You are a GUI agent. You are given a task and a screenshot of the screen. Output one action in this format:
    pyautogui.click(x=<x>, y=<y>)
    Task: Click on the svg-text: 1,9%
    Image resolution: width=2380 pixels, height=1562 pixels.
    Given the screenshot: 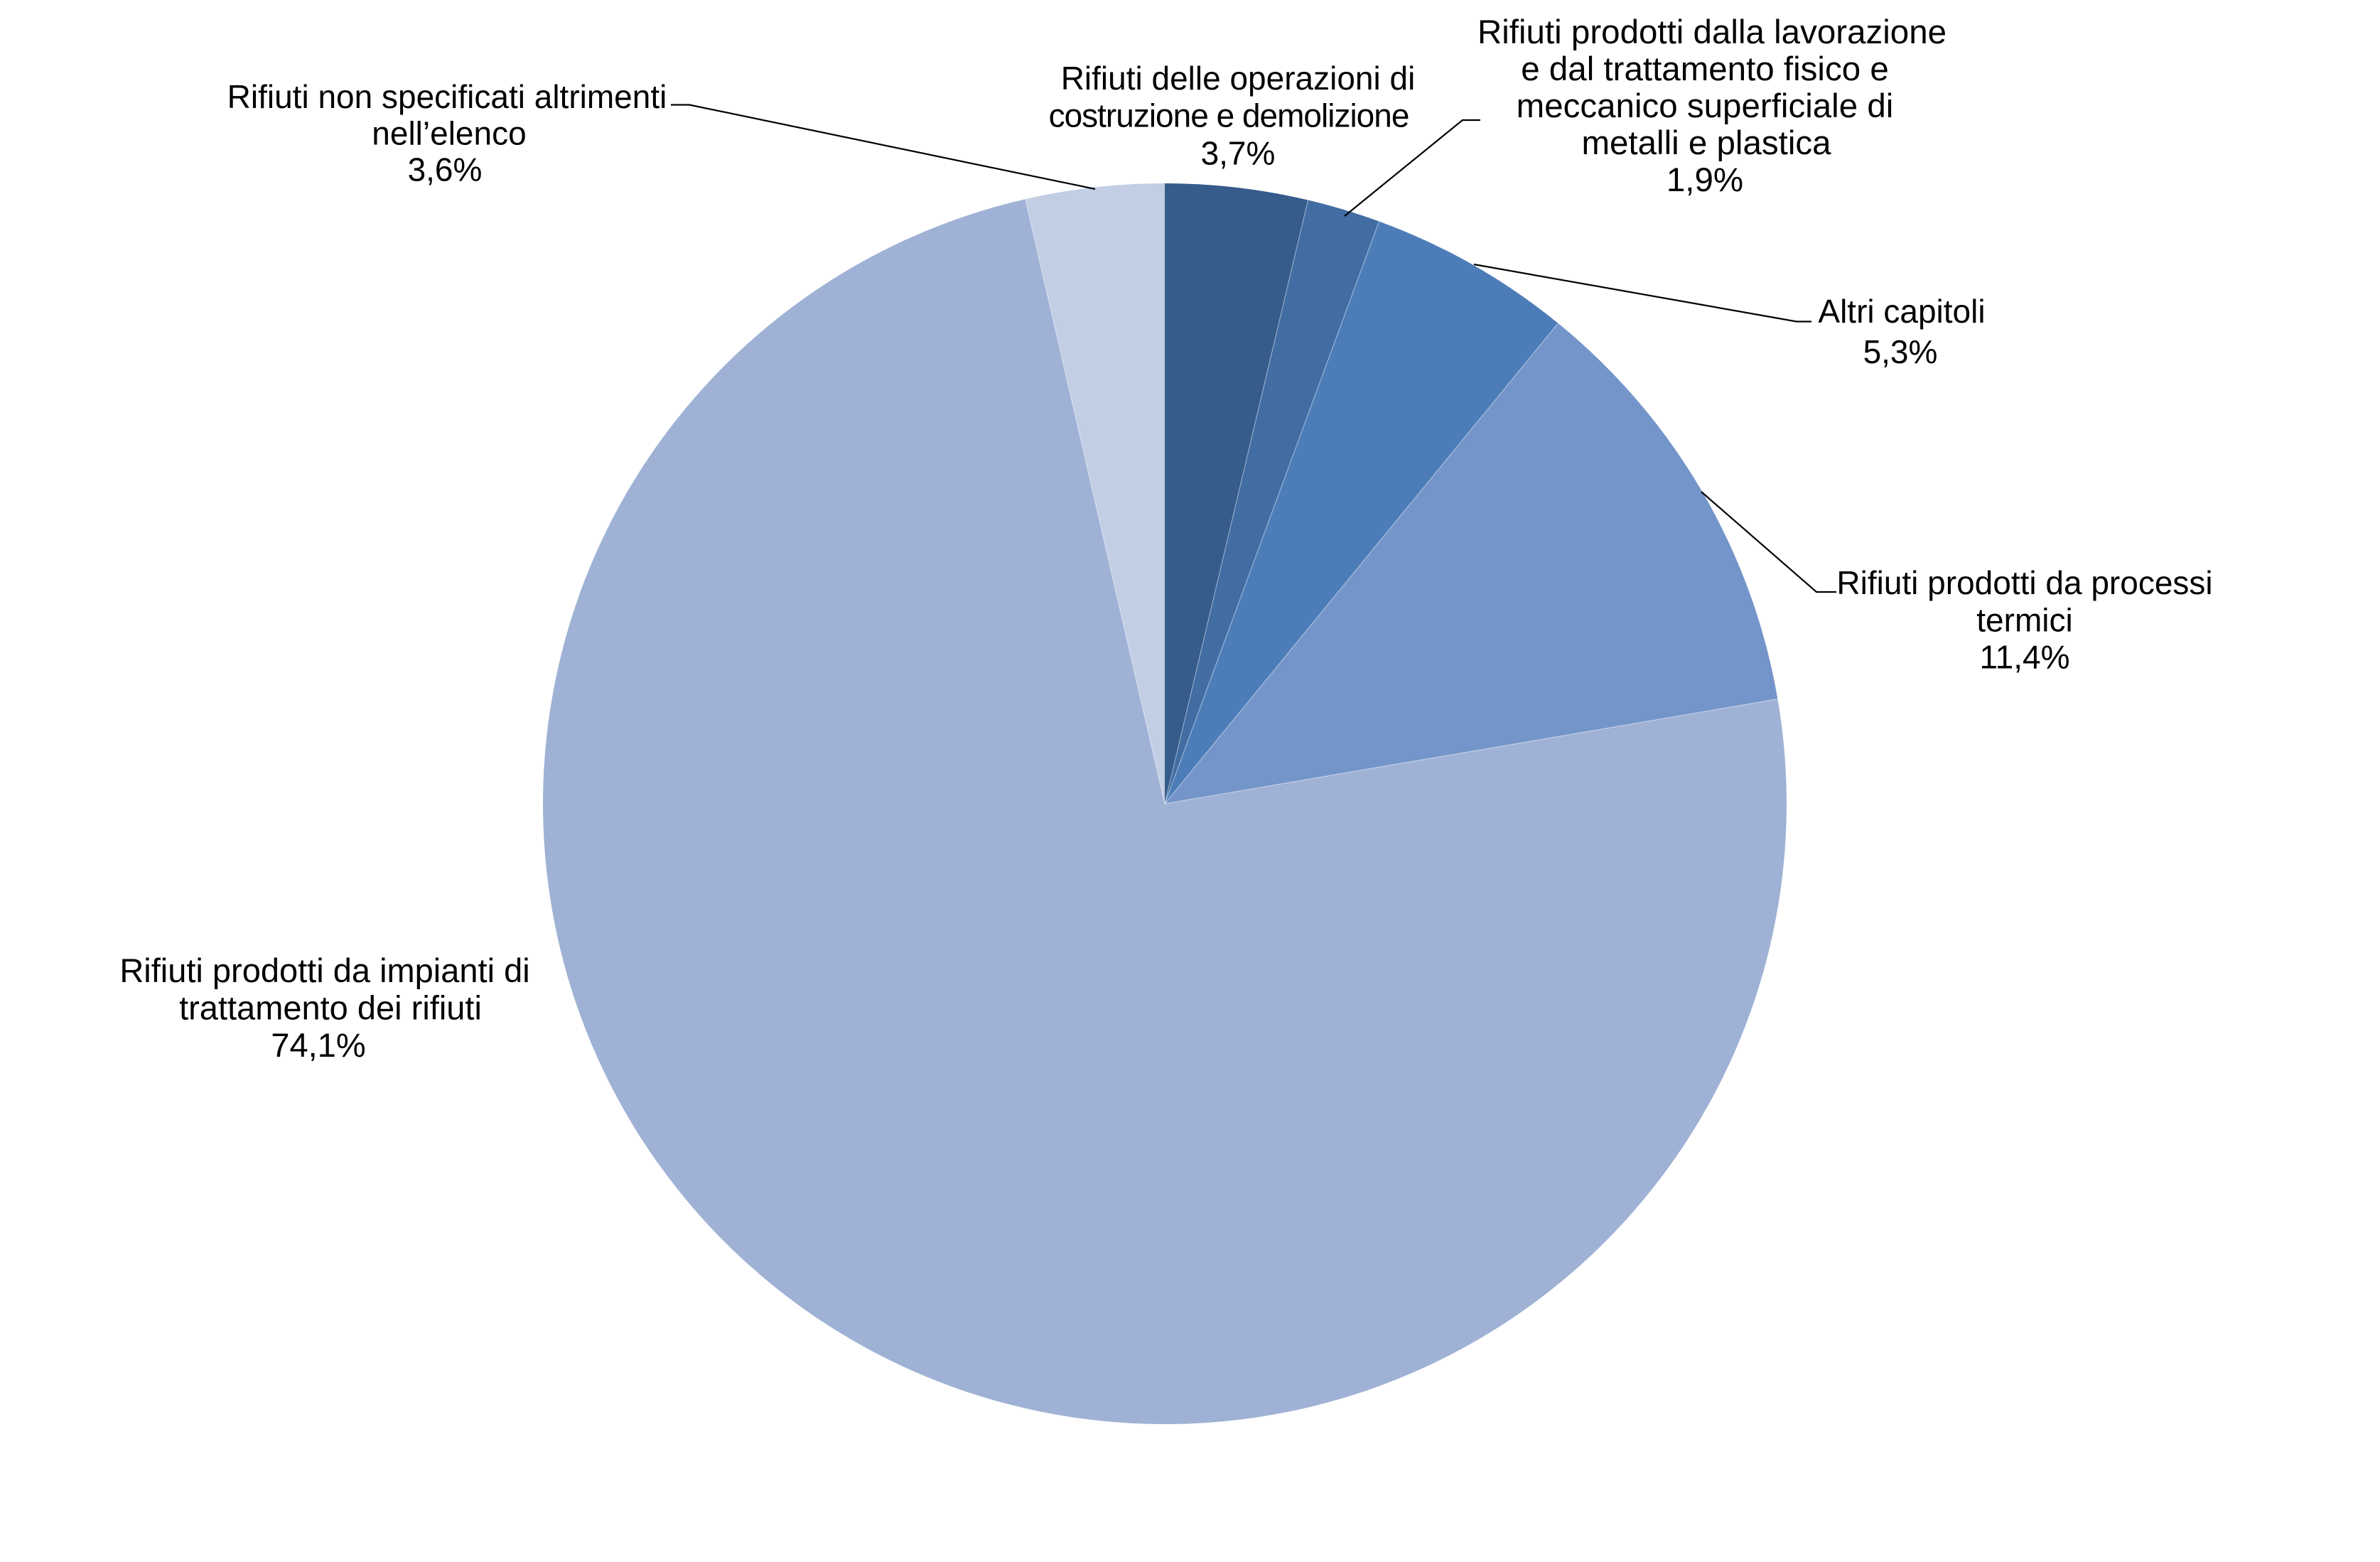 What is the action you would take?
    pyautogui.click(x=1705, y=180)
    